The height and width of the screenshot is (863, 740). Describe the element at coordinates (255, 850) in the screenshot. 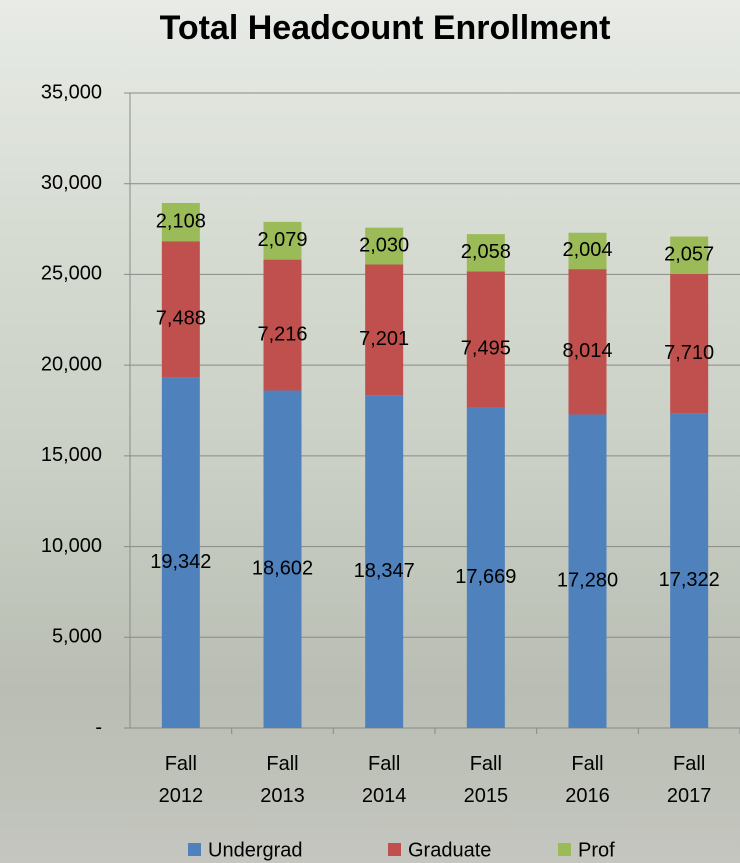

I see `legend-label: Undergrad` at that location.